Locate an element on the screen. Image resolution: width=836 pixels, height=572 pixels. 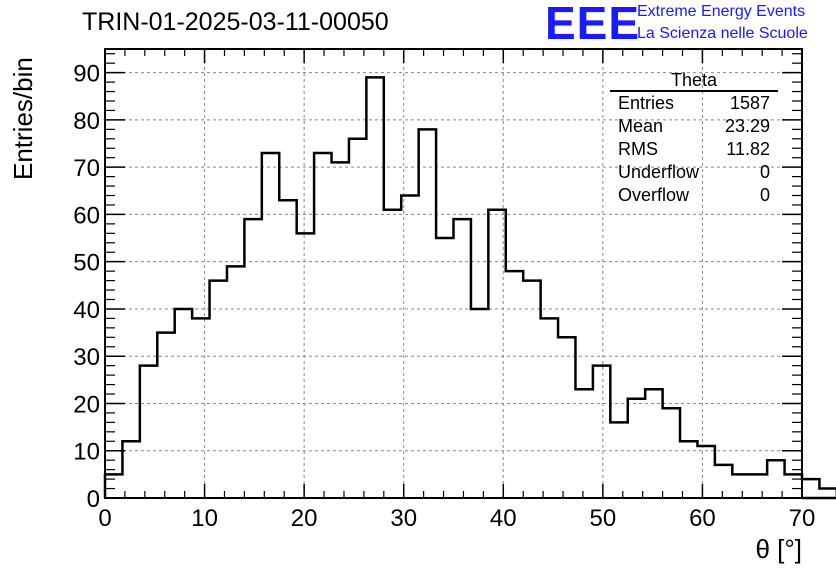
y-tick-label: 40 is located at coordinates (86, 310).